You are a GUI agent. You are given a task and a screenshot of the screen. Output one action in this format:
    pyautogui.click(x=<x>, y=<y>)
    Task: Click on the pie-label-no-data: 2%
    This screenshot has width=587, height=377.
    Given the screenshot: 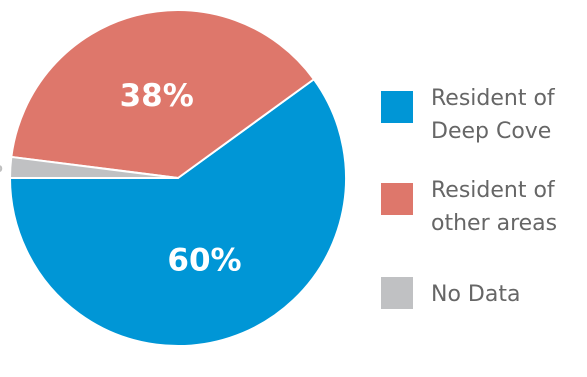 What is the action you would take?
    pyautogui.click(x=1, y=167)
    